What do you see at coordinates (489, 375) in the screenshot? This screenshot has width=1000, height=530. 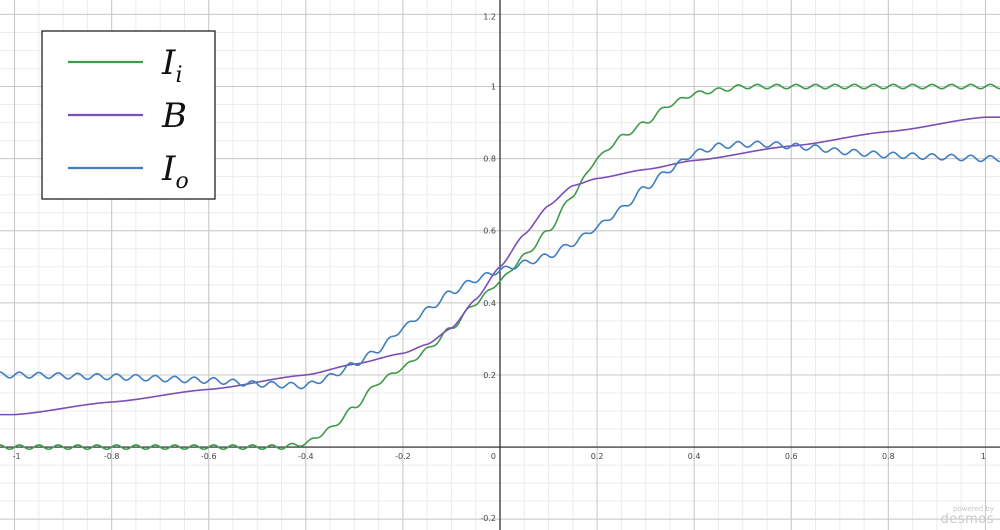 I see `y-tick-label: 0.2` at bounding box center [489, 375].